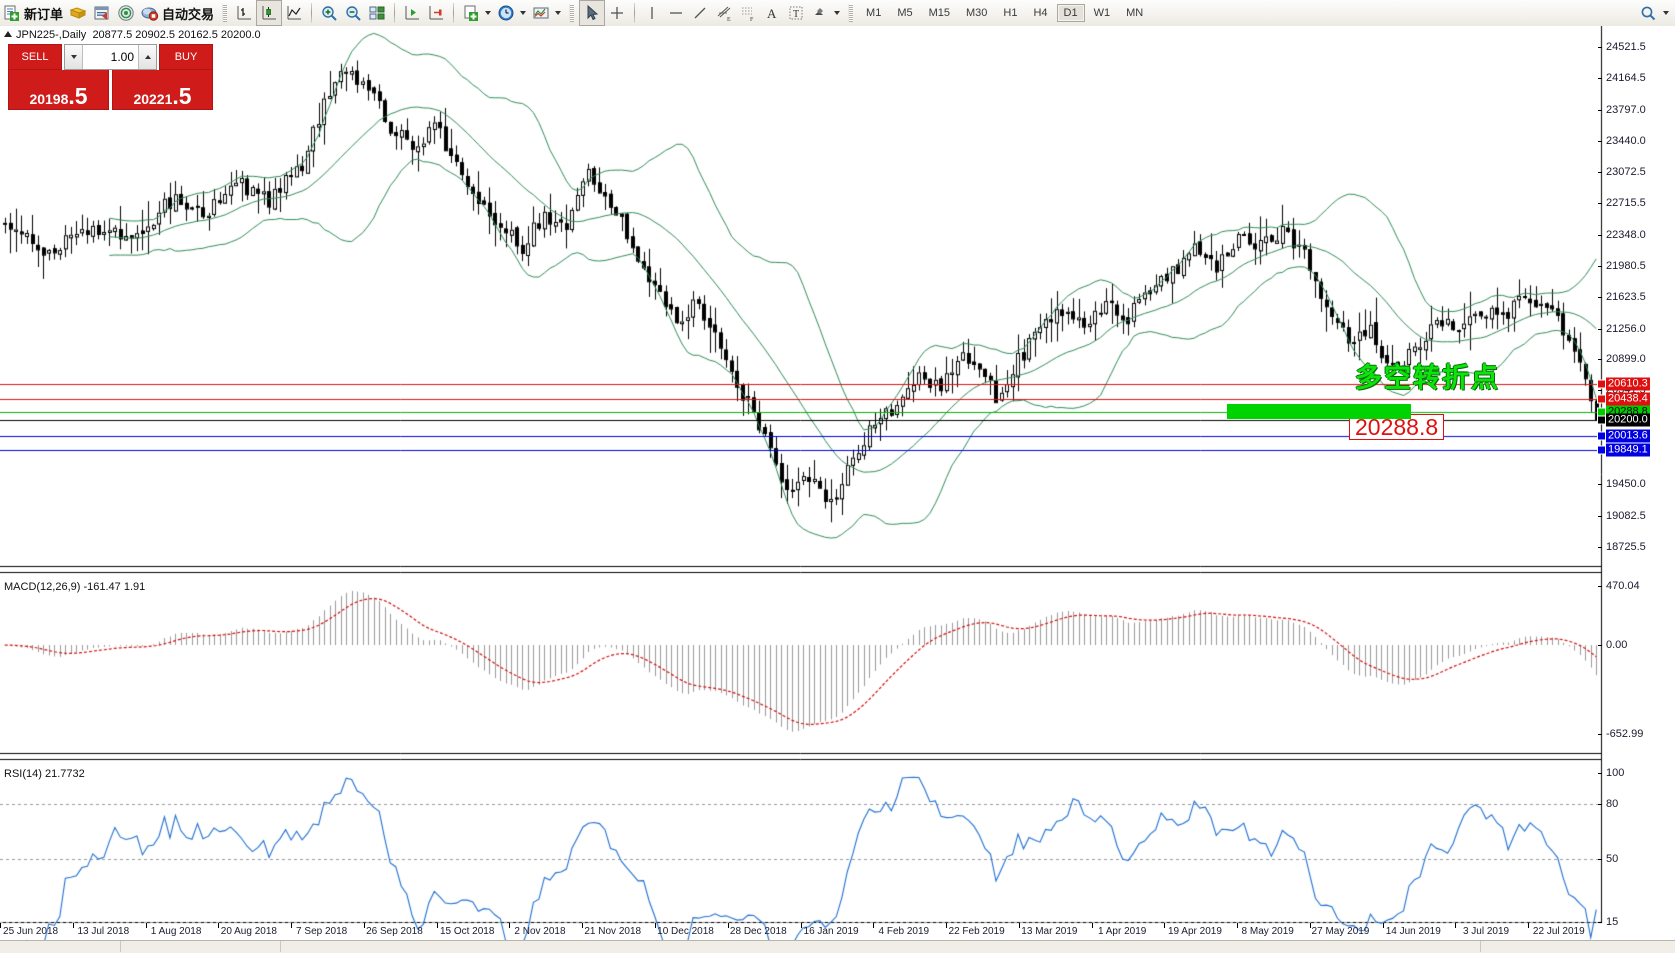 This screenshot has height=953, width=1675. I want to click on price-level-tag: 20438.4, so click(1628, 399).